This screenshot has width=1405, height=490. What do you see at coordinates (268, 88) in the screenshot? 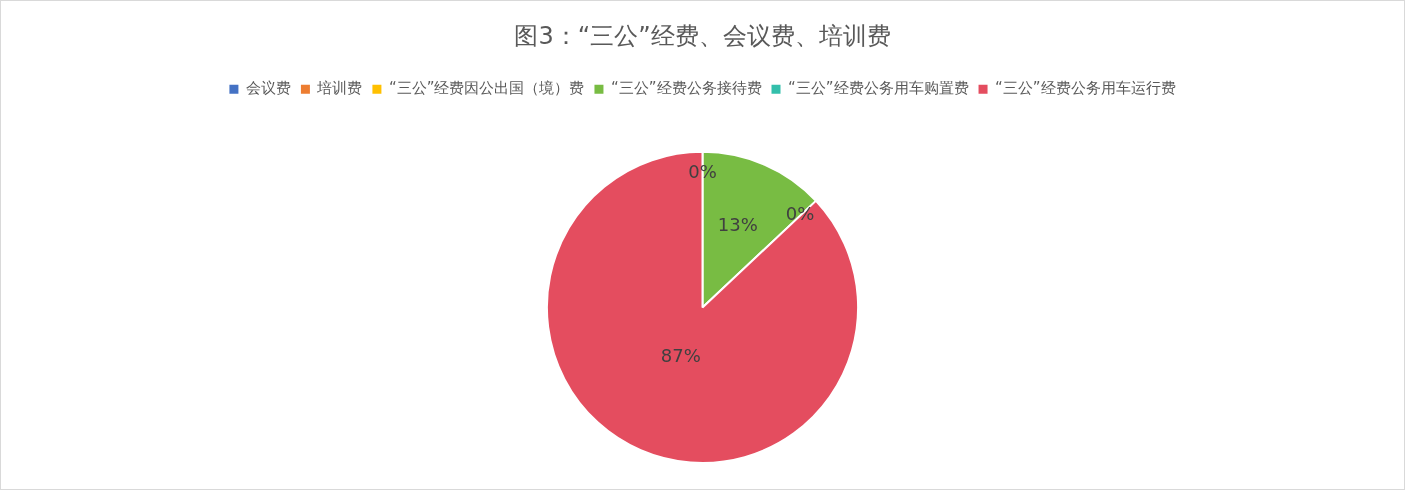
I see `legend-label: 会议费` at bounding box center [268, 88].